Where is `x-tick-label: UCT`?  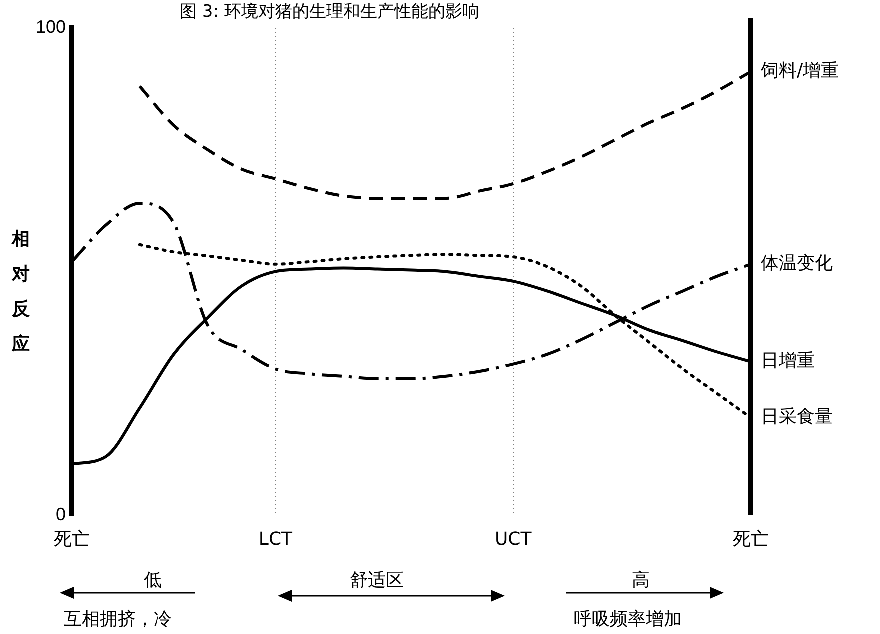 x-tick-label: UCT is located at coordinates (513, 539).